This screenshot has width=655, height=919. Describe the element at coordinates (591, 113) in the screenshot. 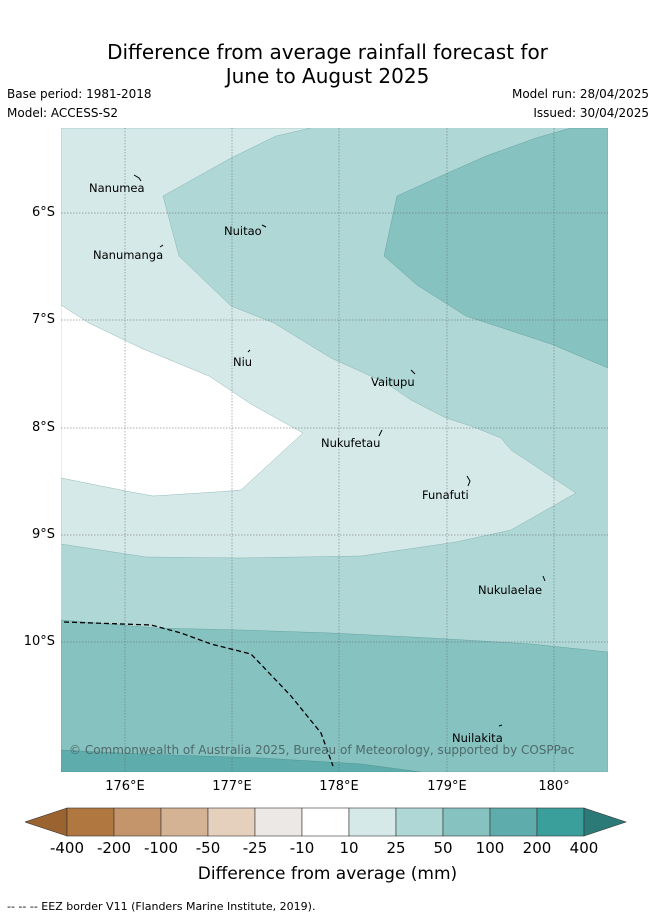

I see `issued-date: Issued: 30/04/2025` at that location.